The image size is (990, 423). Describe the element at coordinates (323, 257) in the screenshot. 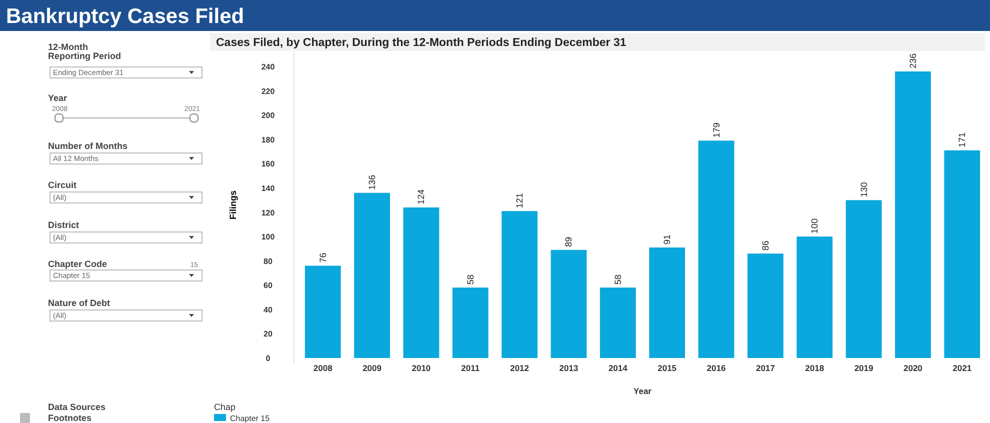

I see `data-label: 76` at that location.